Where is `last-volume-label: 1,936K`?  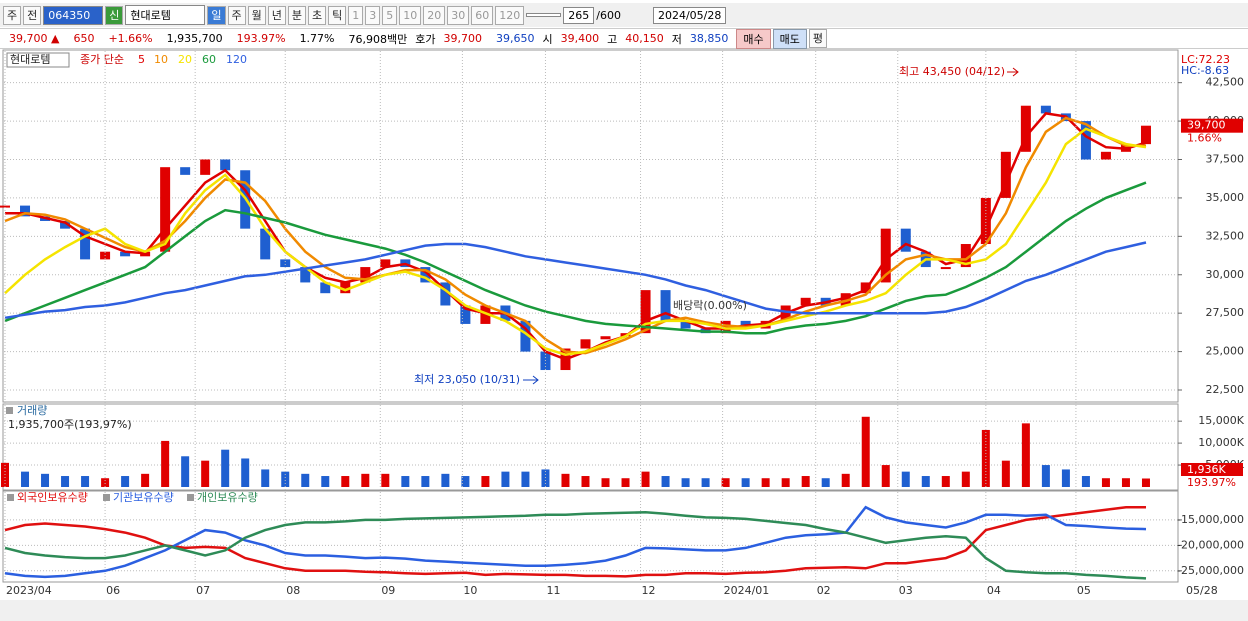
last-volume-label: 1,936K is located at coordinates (1206, 469).